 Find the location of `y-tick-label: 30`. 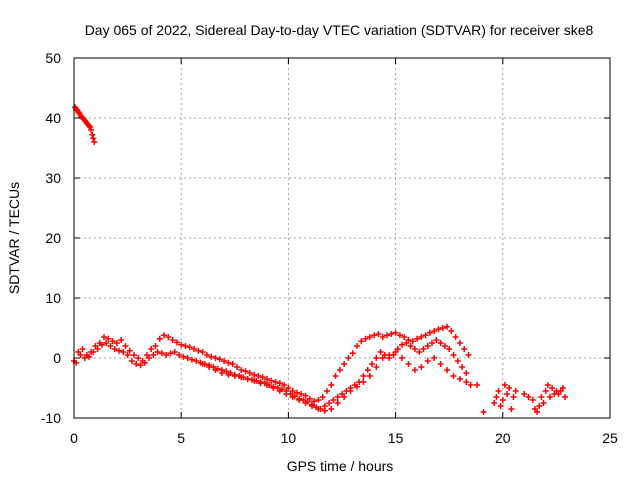

y-tick-label: 30 is located at coordinates (53, 178).